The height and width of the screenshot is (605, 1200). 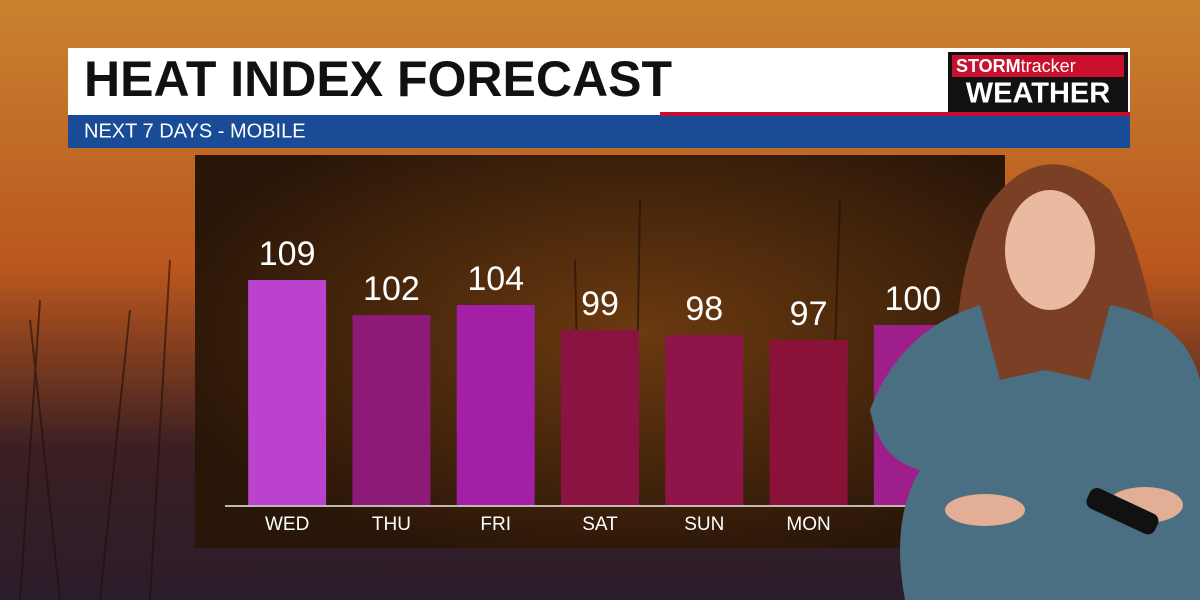 I want to click on chart-subtitle: NEXT 7 DAYS - MOBILE, so click(x=195, y=131).